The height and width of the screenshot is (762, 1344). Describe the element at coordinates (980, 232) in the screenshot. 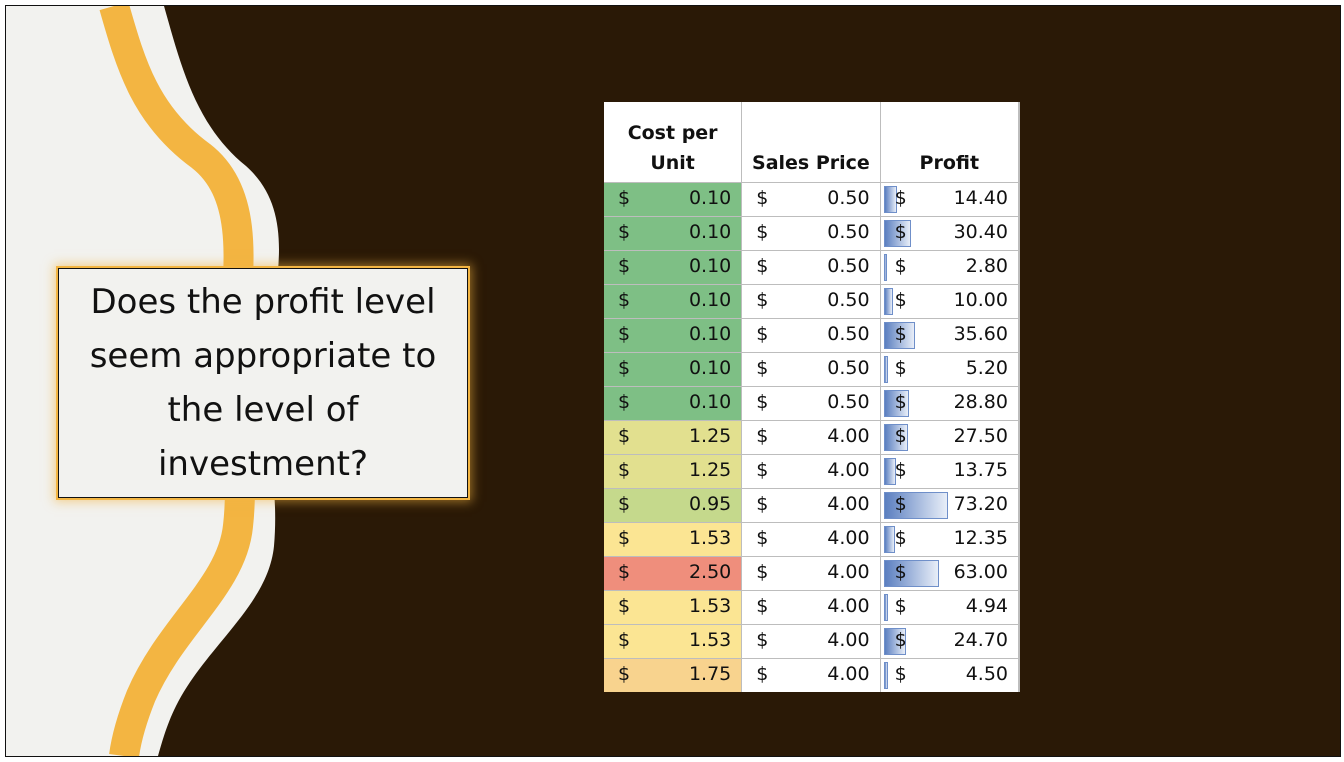

I see `cell-value: 30.40` at that location.